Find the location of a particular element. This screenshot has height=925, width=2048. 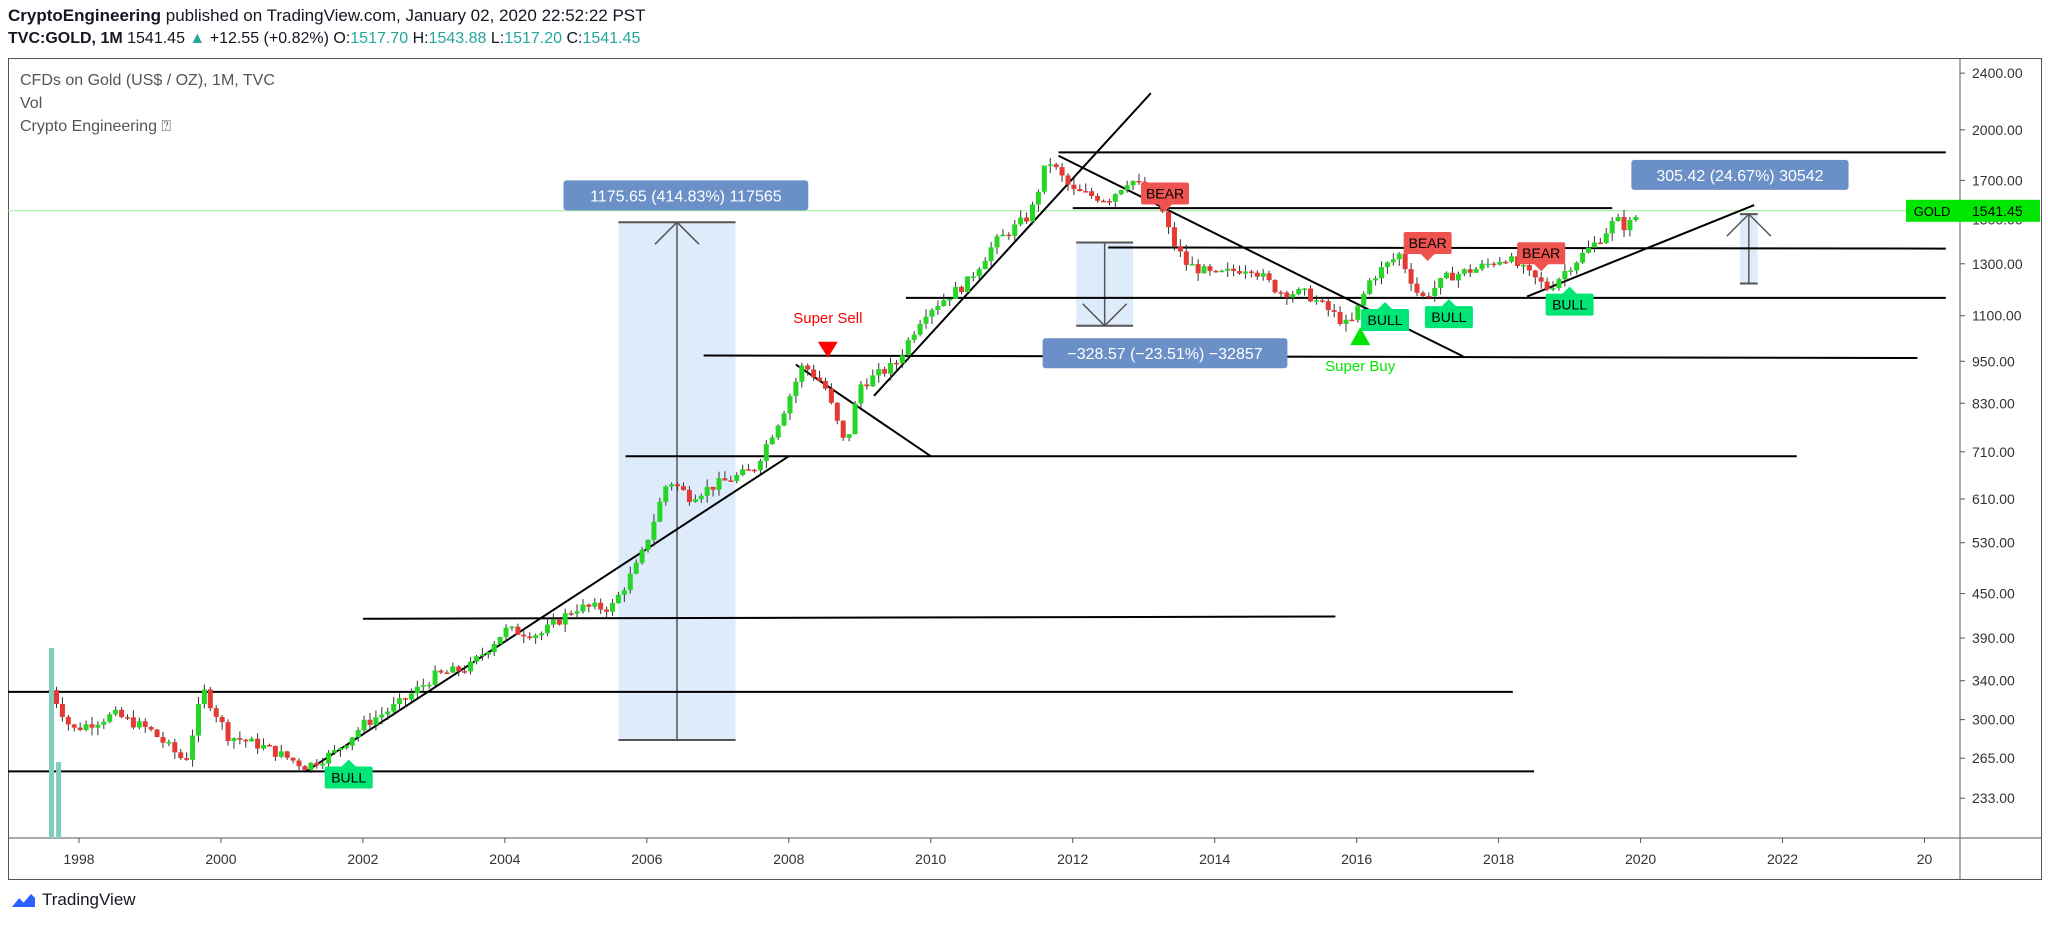

y-tick-label-12: 390.00 is located at coordinates (1993, 638).